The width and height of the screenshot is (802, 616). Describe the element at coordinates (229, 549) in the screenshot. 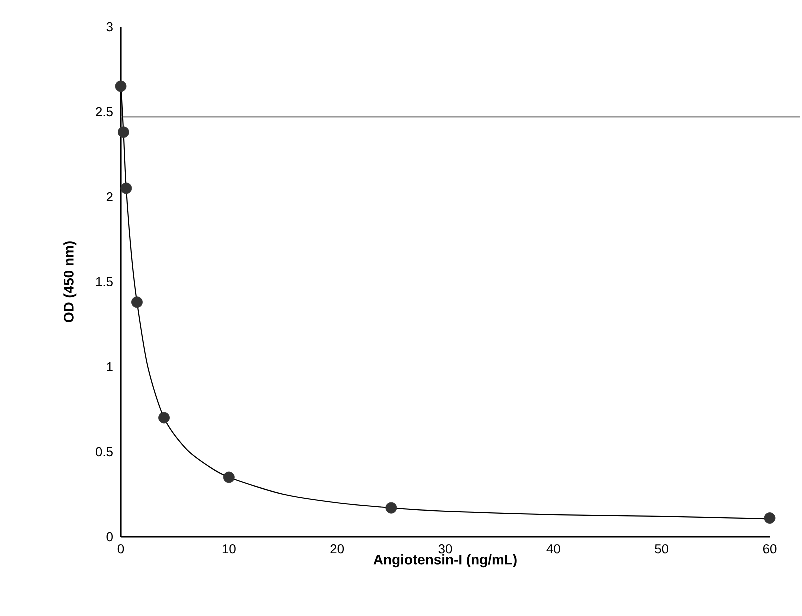

I see `x-tick-label: 10` at that location.